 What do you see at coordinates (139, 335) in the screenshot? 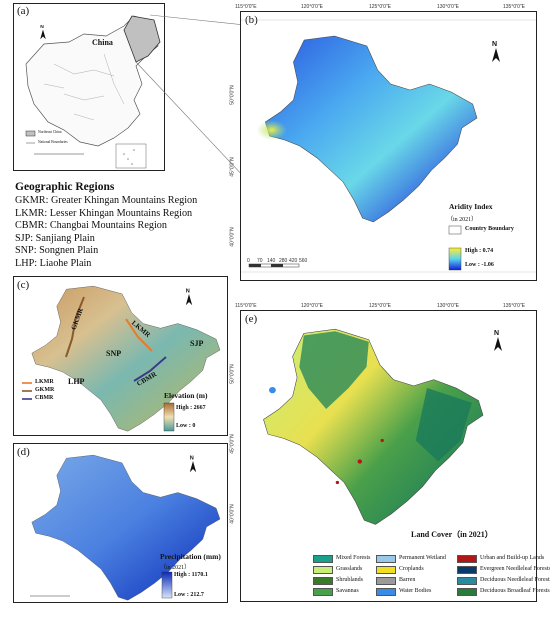
I see `lkmr-line` at bounding box center [139, 335].